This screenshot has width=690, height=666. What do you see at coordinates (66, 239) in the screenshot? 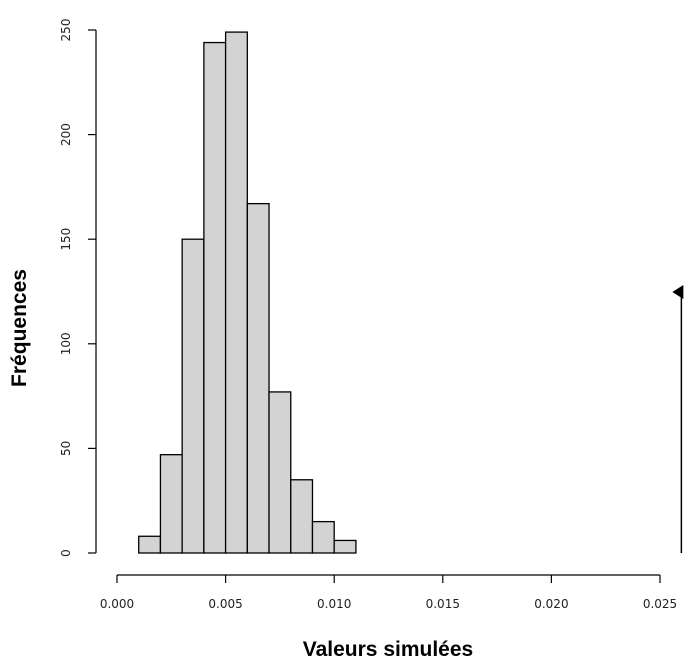
I see `y-tick-label: 150` at bounding box center [66, 239].